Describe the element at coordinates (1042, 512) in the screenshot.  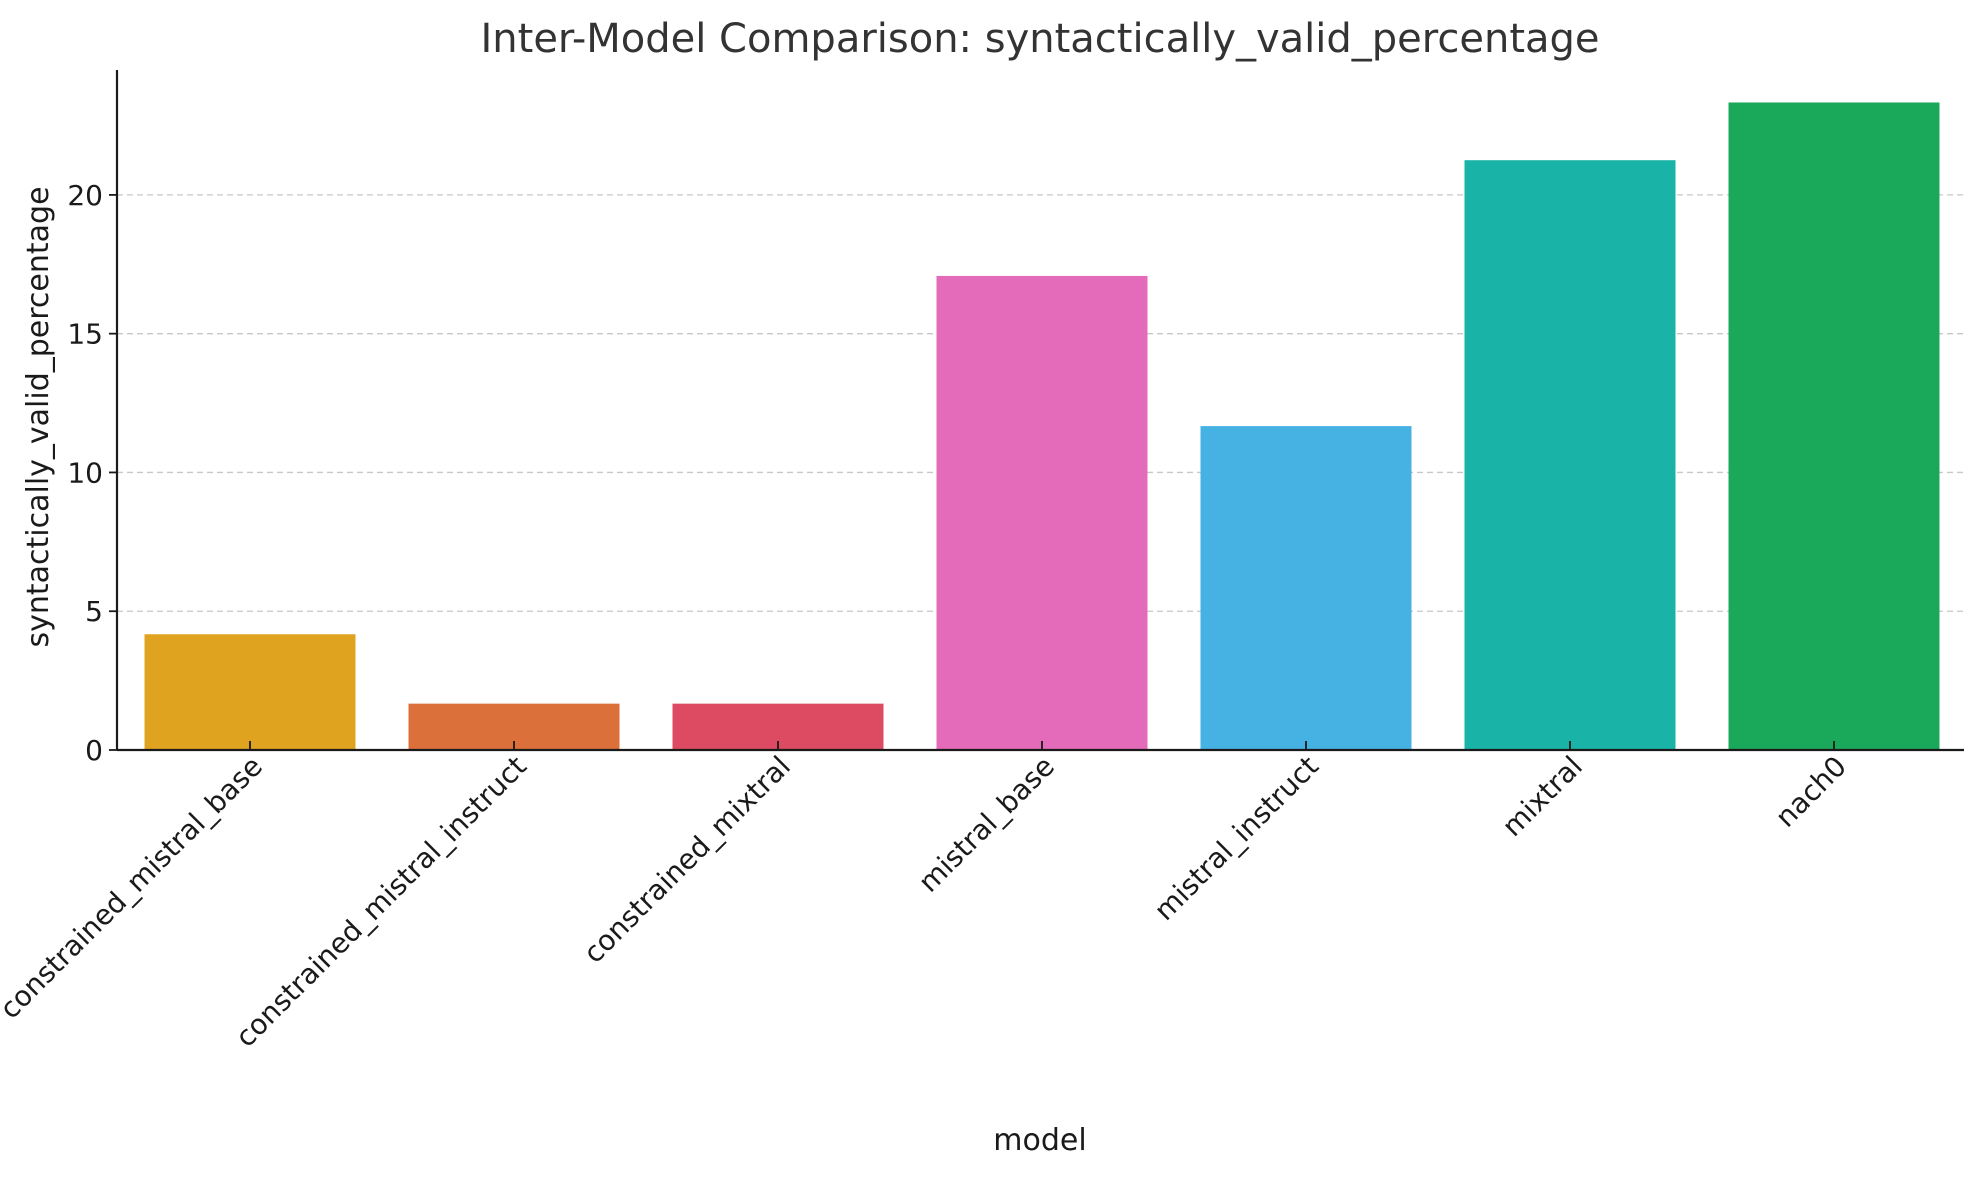
I see `bar-mistral_base` at that location.